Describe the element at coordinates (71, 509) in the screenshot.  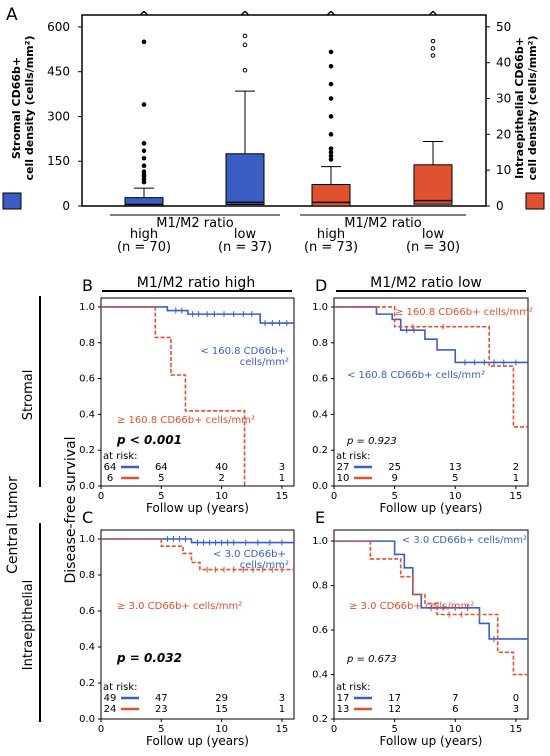
I see `label-disease-free-survival: Disease-free survival` at that location.